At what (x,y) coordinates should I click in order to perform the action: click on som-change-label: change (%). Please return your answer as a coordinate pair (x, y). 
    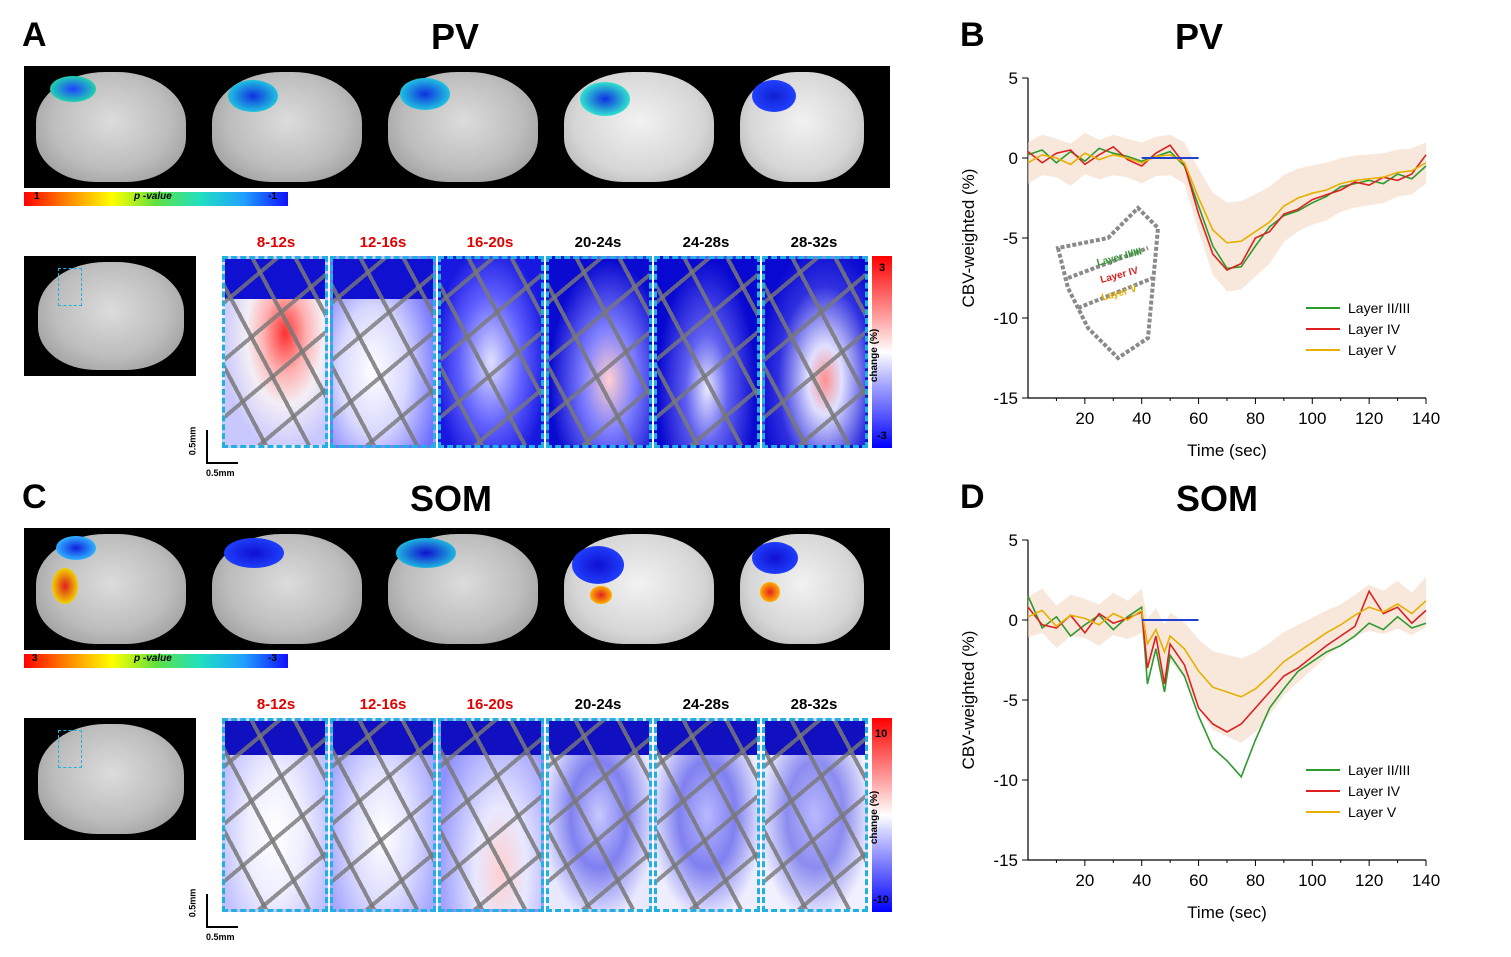
    Looking at the image, I should click on (875, 817).